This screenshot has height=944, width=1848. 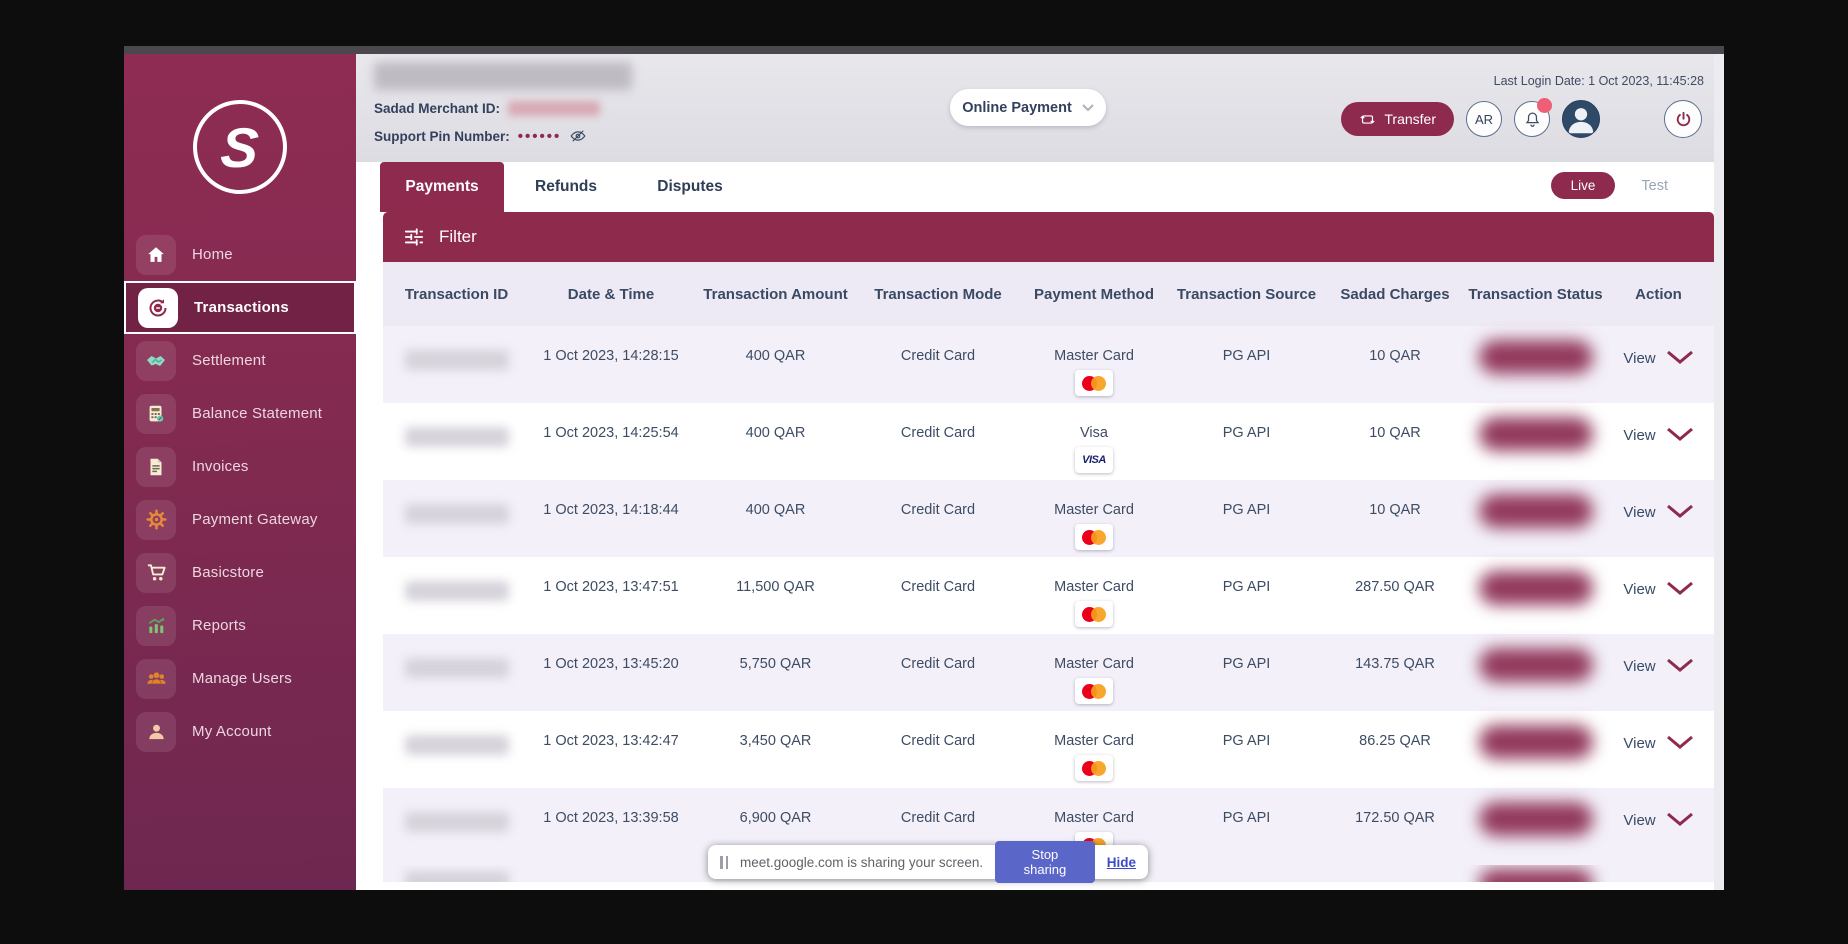 I want to click on share-message: meet.google.com is sharing your screen., so click(x=862, y=862).